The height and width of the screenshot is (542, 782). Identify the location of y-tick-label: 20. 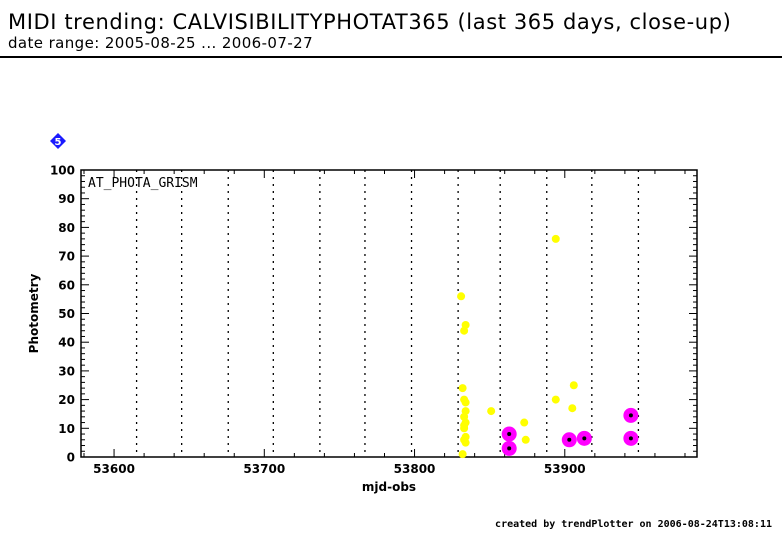
(66, 400).